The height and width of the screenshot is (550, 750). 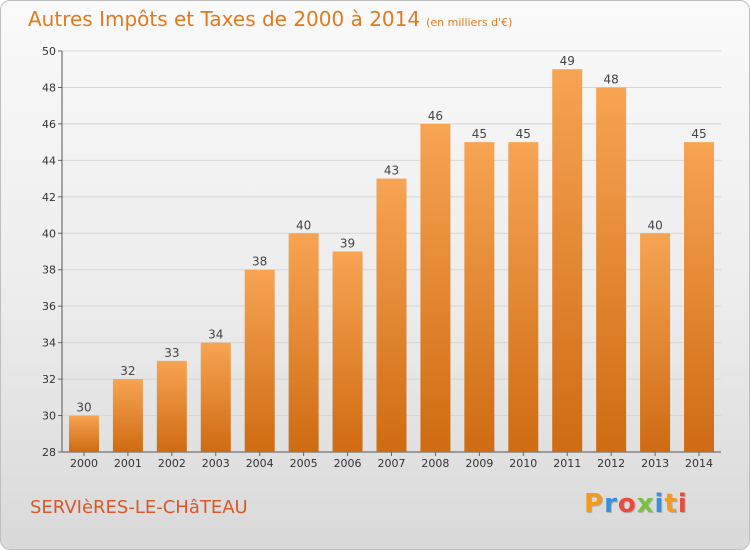 I want to click on x-tick-label: 2010, so click(x=523, y=463).